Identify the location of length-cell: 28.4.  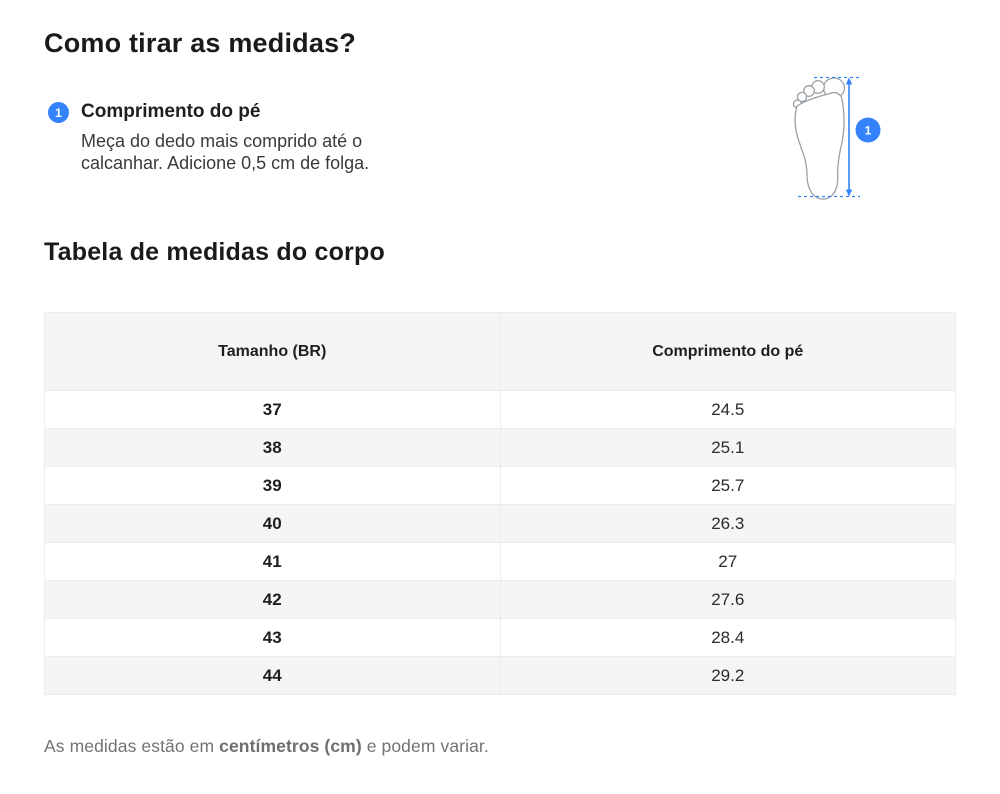
(727, 638).